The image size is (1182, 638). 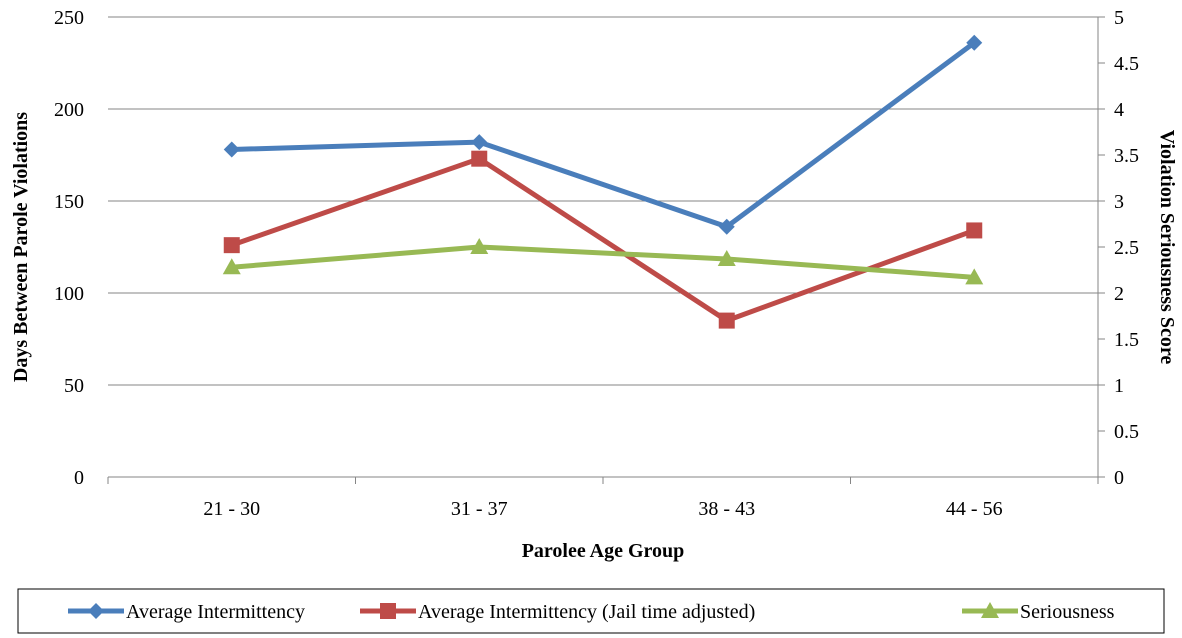 What do you see at coordinates (974, 509) in the screenshot?
I see `x-tick-label: 44 - 56` at bounding box center [974, 509].